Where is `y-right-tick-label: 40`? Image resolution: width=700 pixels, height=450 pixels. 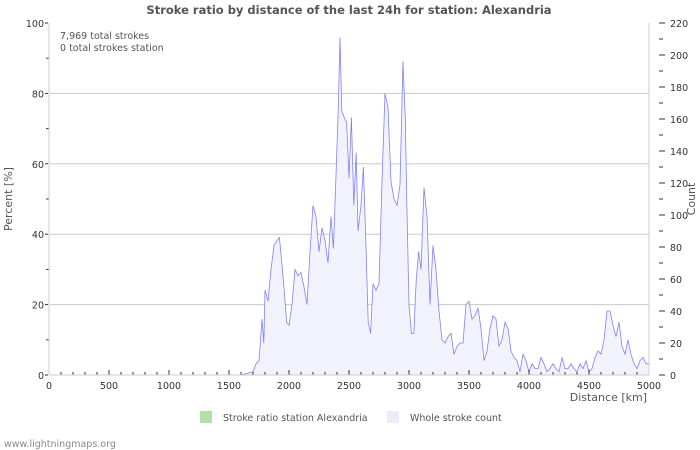 y-right-tick-label: 40 is located at coordinates (676, 312).